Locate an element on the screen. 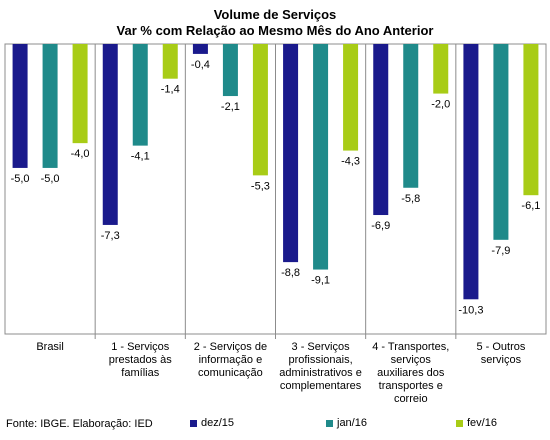  data-label: -4,0 is located at coordinates (80, 154).